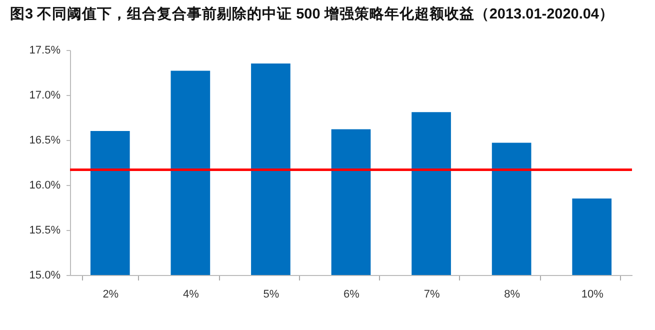  Describe the element at coordinates (512, 294) in the screenshot. I see `x-tick-label: 8%` at that location.